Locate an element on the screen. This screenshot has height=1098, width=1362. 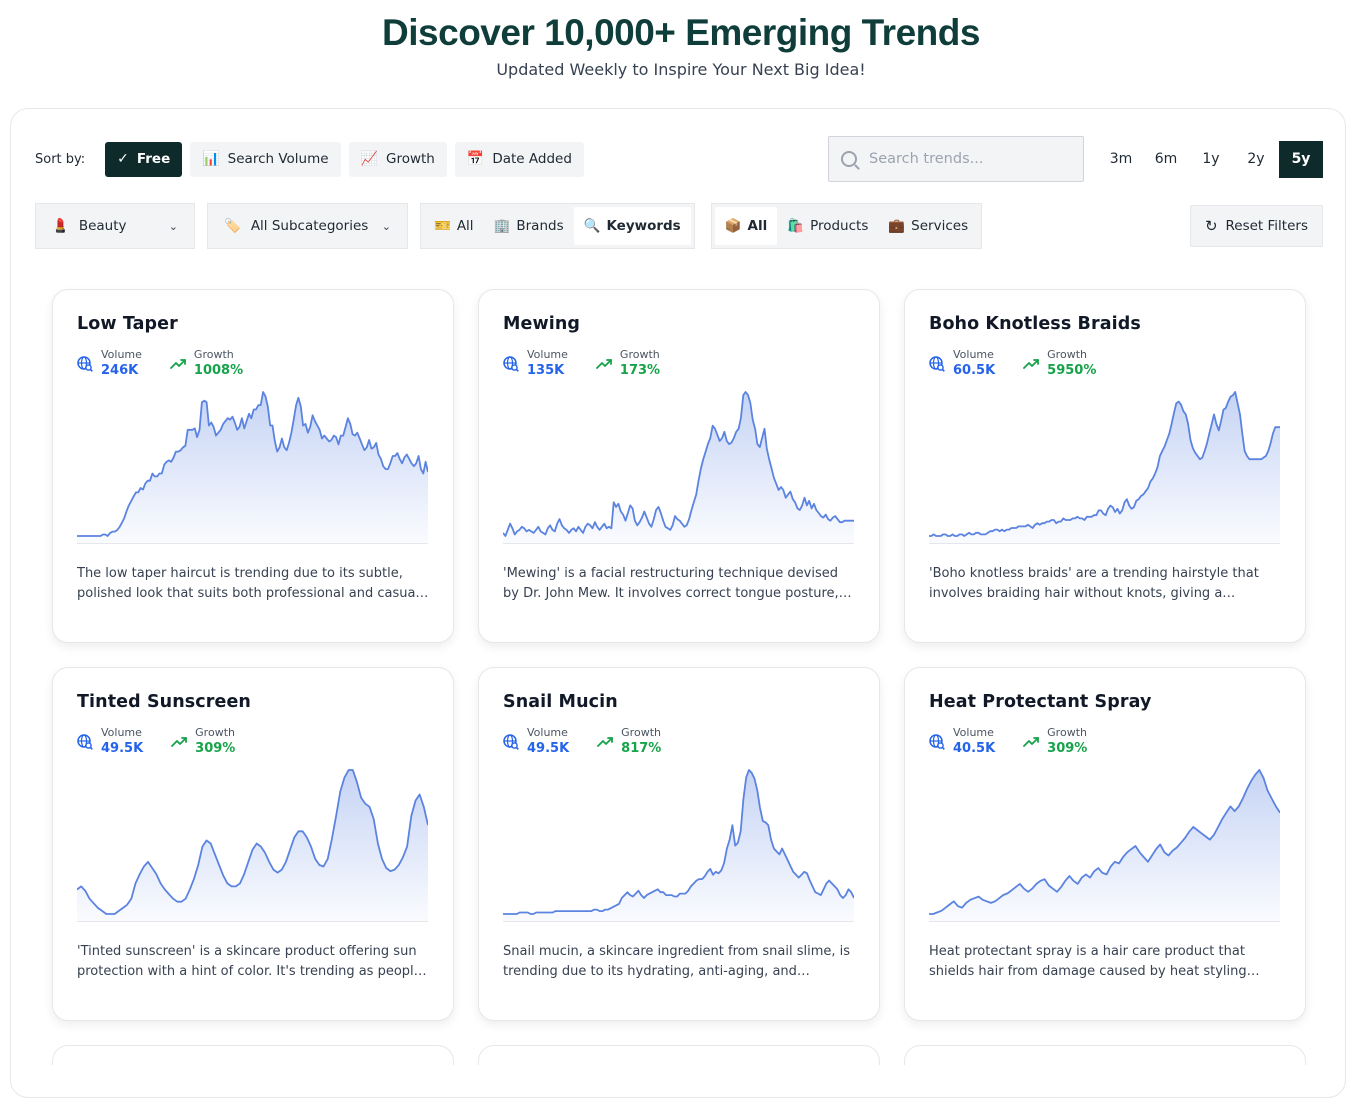
period-3m: 3m is located at coordinates (1121, 159).